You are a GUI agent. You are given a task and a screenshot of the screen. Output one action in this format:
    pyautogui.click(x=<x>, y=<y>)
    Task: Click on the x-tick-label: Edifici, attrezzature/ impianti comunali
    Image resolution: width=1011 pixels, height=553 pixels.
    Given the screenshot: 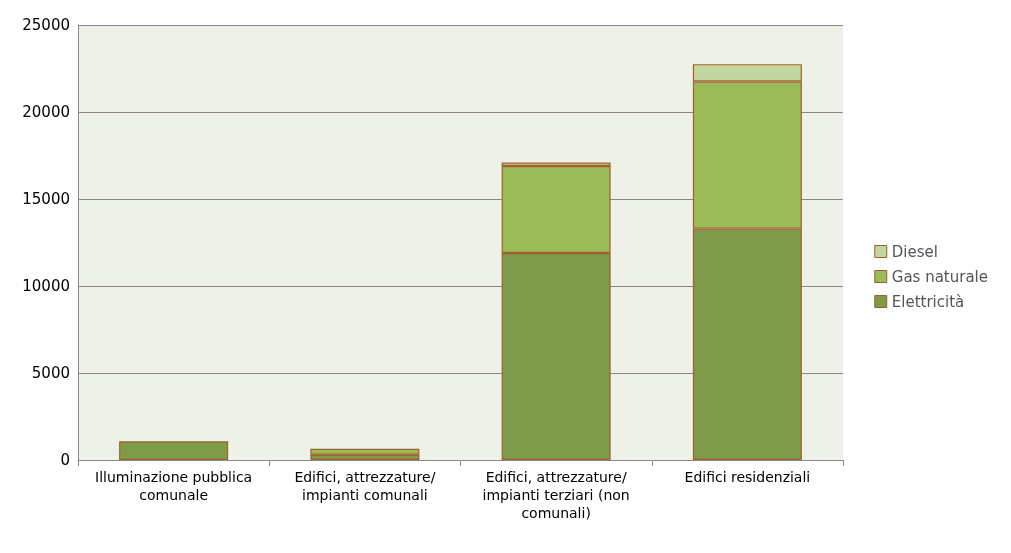 What is the action you would take?
    pyautogui.click(x=365, y=486)
    